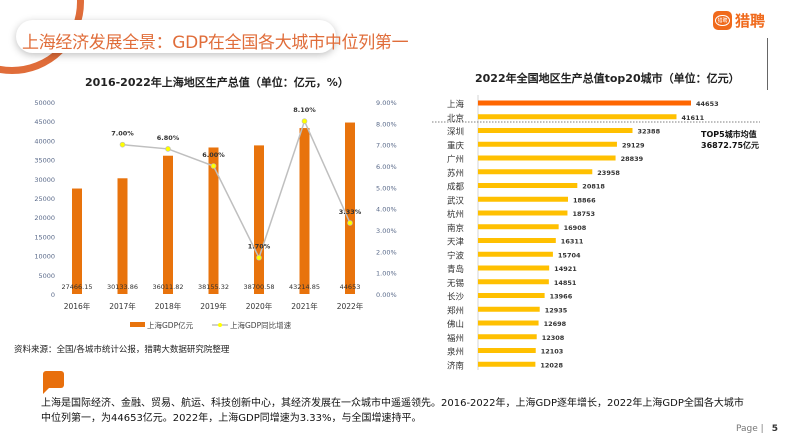  What do you see at coordinates (44, 257) in the screenshot?
I see `left-axis-tick: 10000` at bounding box center [44, 257].